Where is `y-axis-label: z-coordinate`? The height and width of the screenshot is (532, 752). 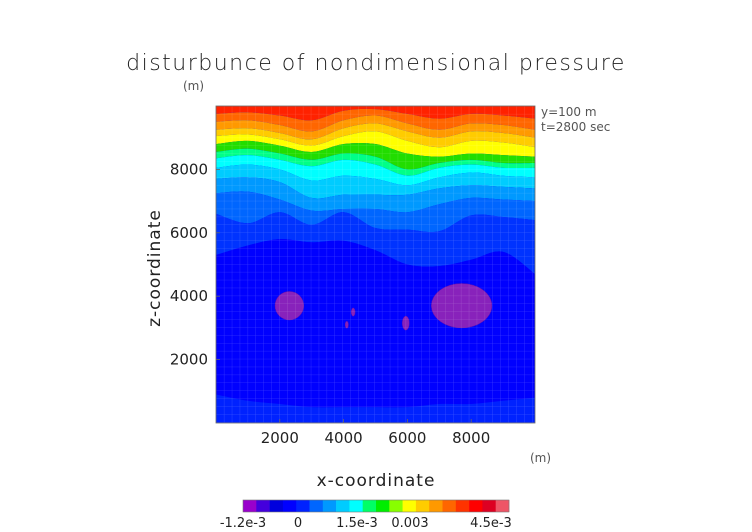 y-axis-label: z-coordinate is located at coordinates (155, 268).